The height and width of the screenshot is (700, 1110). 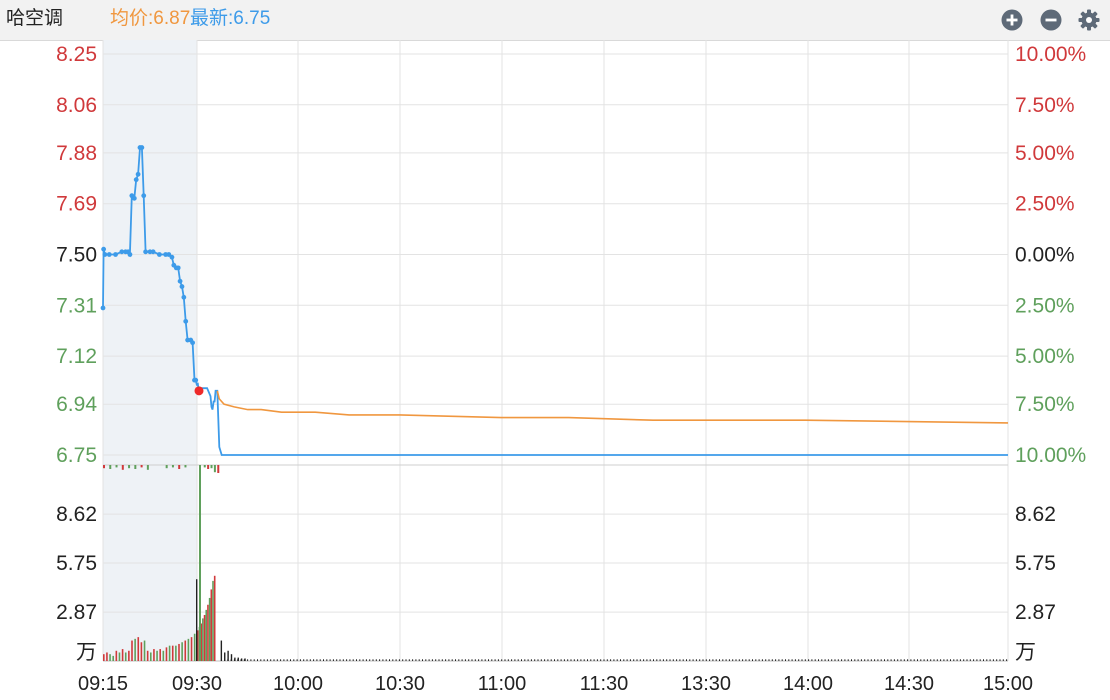 I want to click on volume-tick-label: 8.62, so click(x=76, y=514).